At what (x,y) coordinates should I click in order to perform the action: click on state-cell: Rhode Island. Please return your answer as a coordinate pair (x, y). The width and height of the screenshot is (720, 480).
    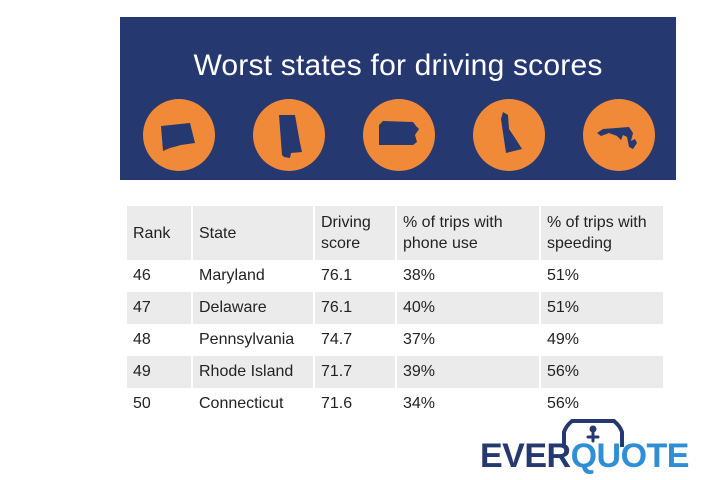
    Looking at the image, I should click on (253, 372).